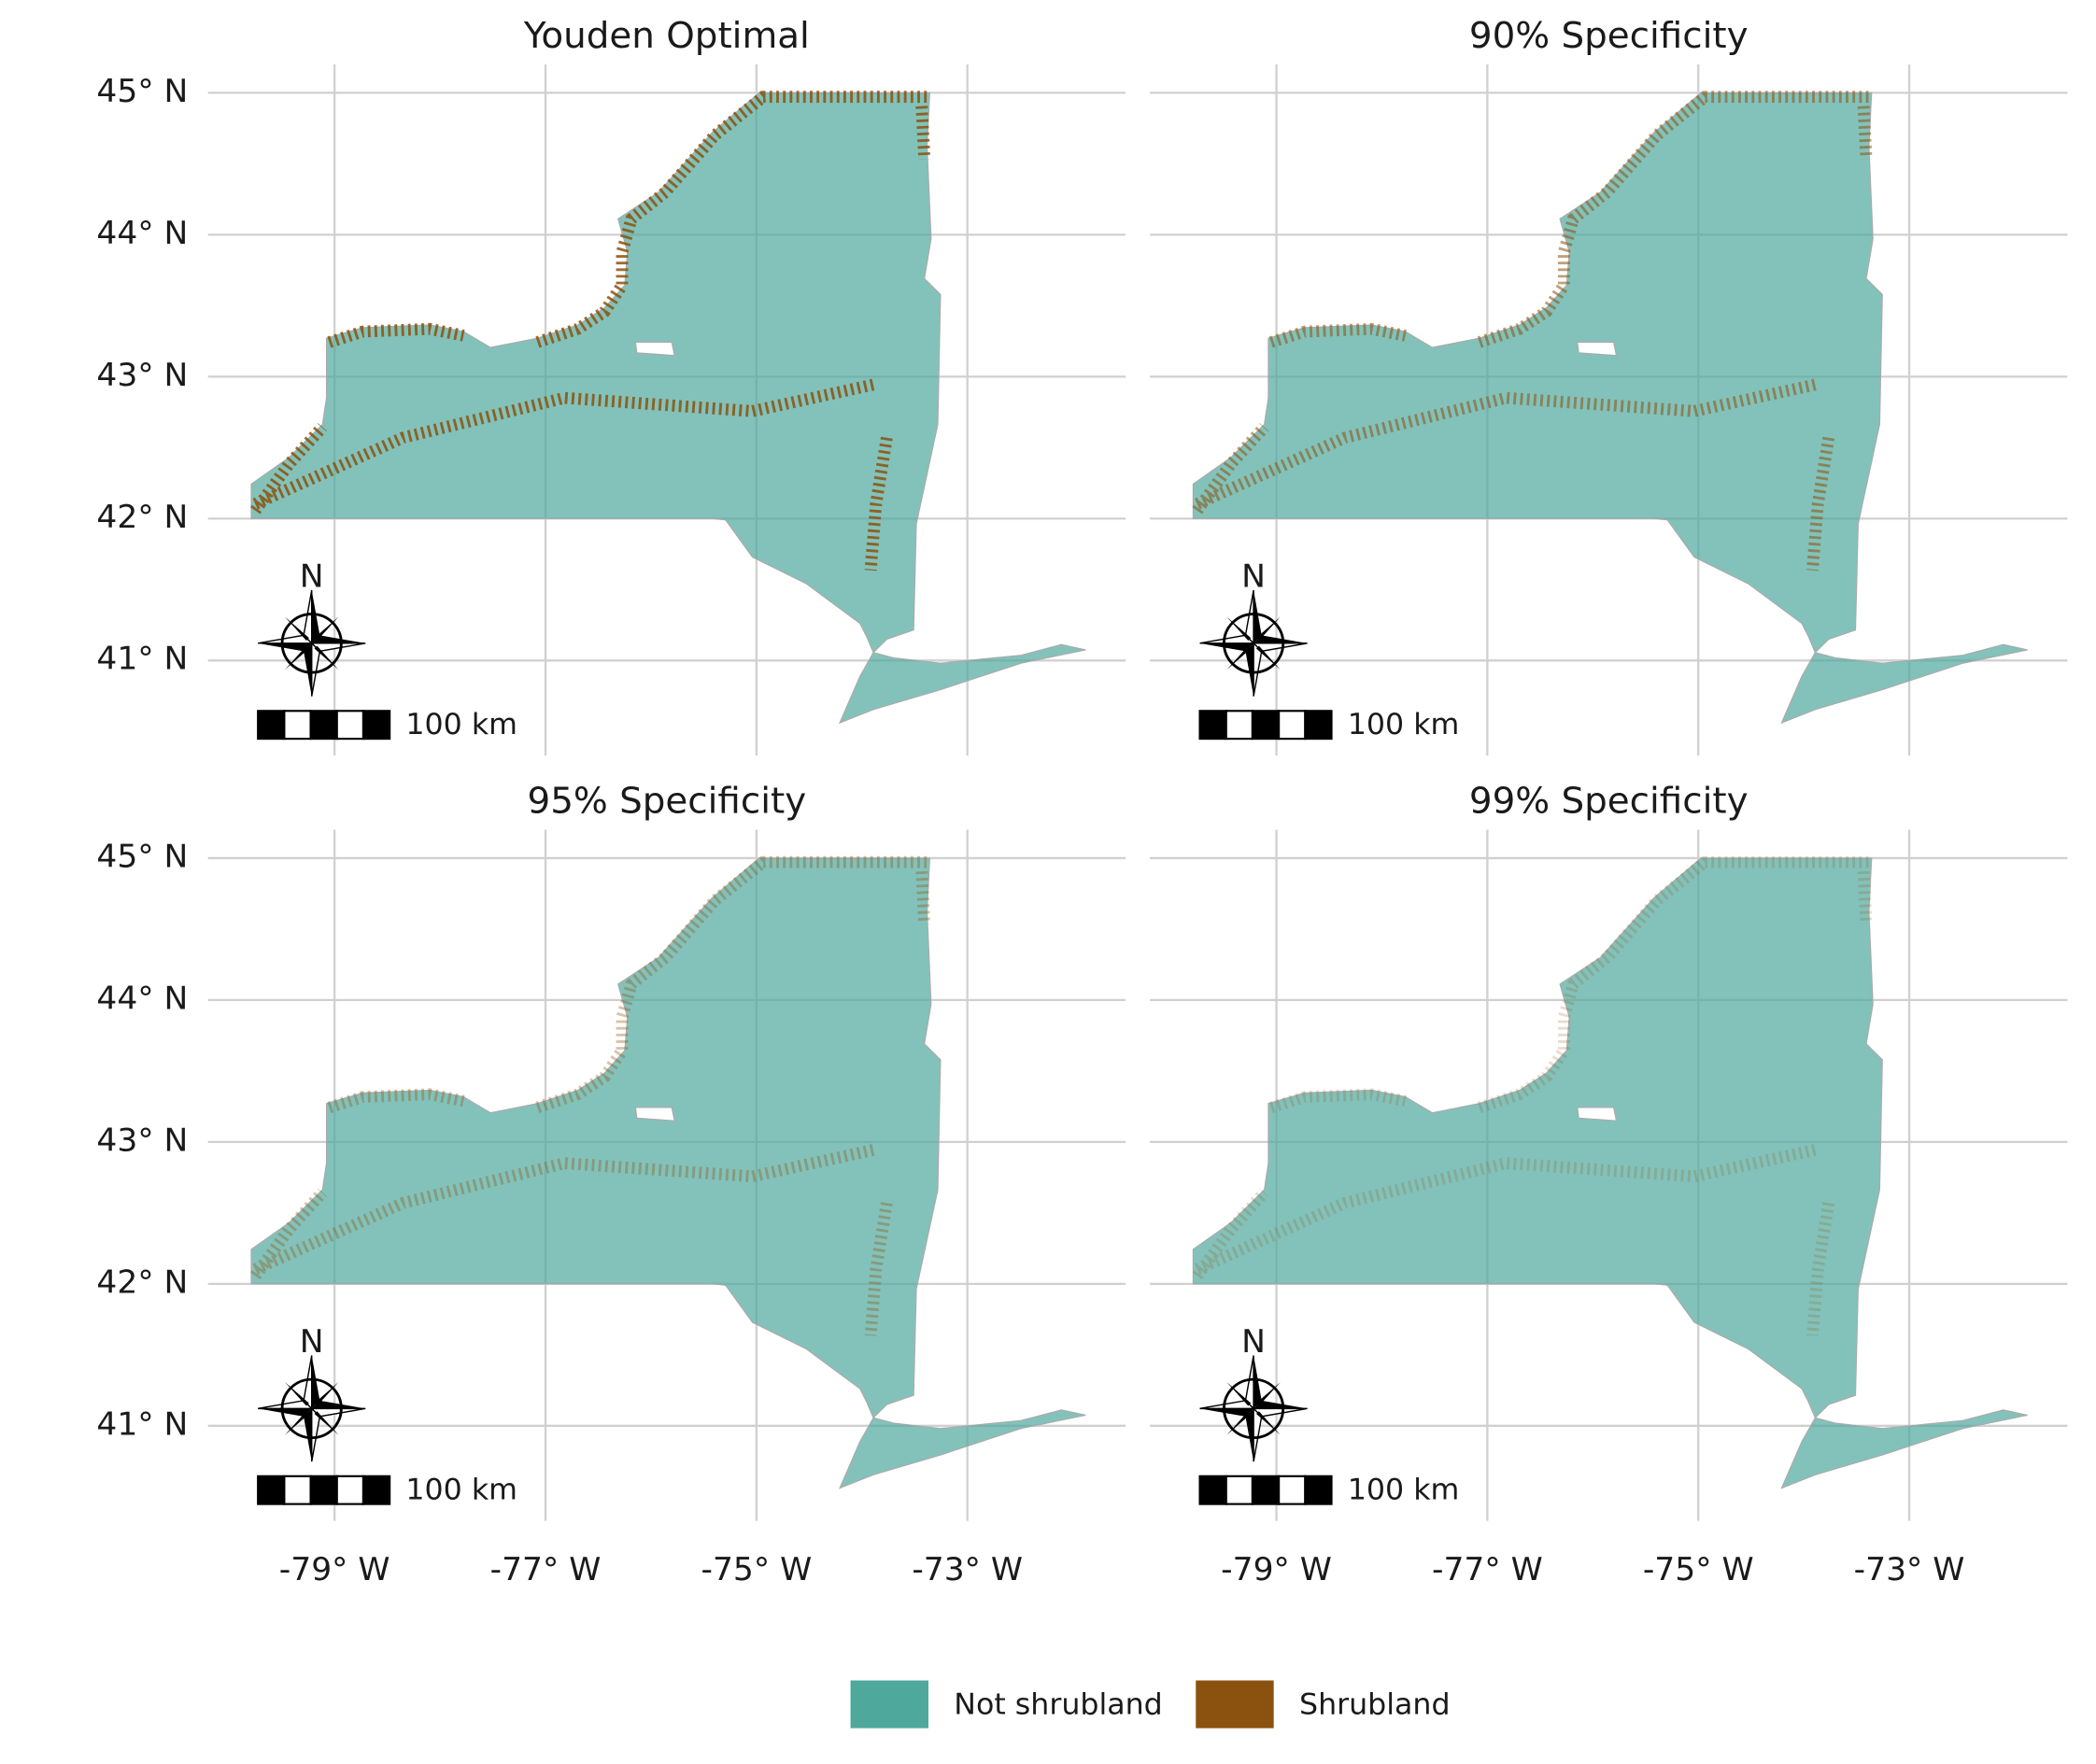 The width and height of the screenshot is (2096, 1764). What do you see at coordinates (1609, 802) in the screenshot?
I see `panel-title: 99% Specificity` at bounding box center [1609, 802].